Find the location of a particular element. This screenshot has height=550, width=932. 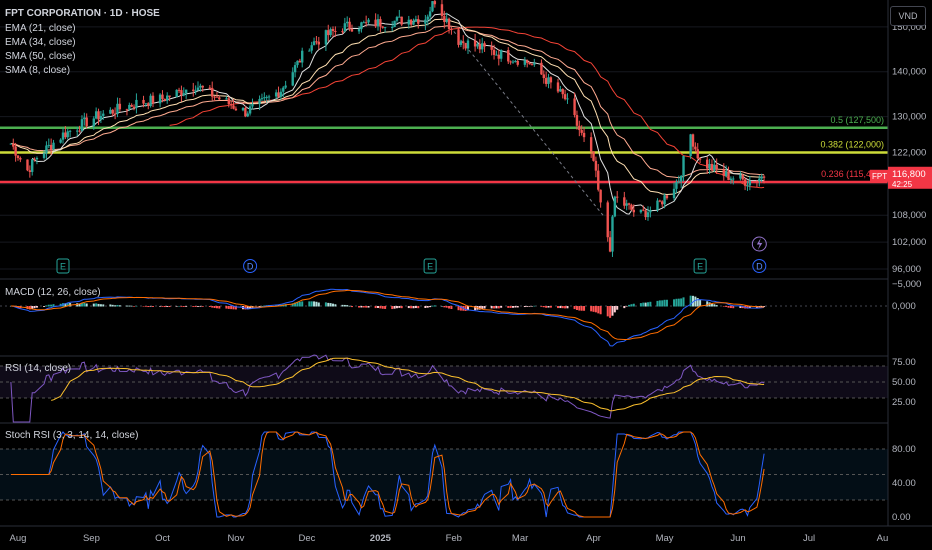

symbol-tag-label: FPT is located at coordinates (879, 176).